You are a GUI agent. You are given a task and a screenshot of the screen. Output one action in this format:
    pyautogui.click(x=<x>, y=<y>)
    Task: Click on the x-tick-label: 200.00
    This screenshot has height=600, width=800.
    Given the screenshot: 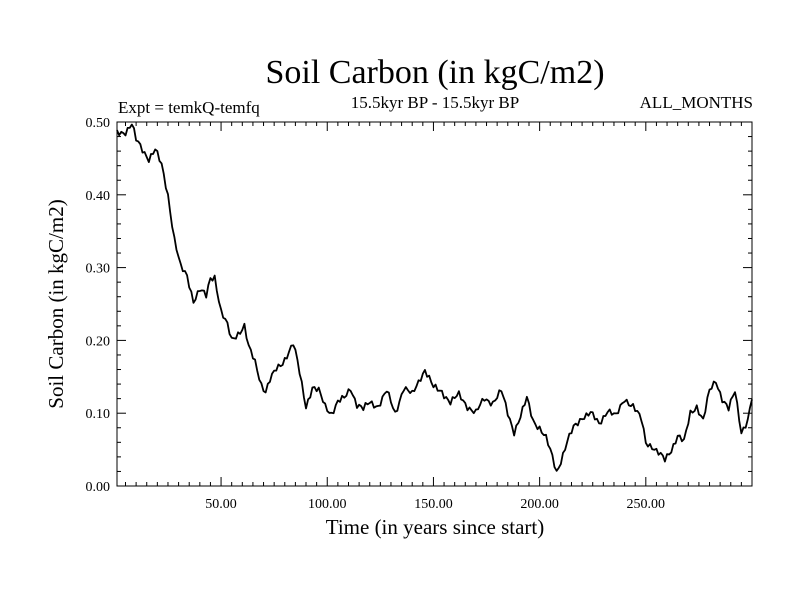 What is the action you would take?
    pyautogui.click(x=539, y=504)
    